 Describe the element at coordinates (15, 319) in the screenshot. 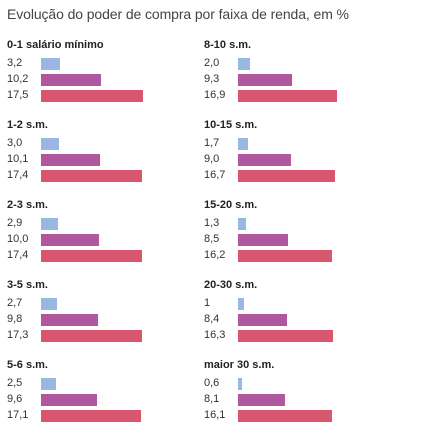

I see `value-label: 9,8` at that location.